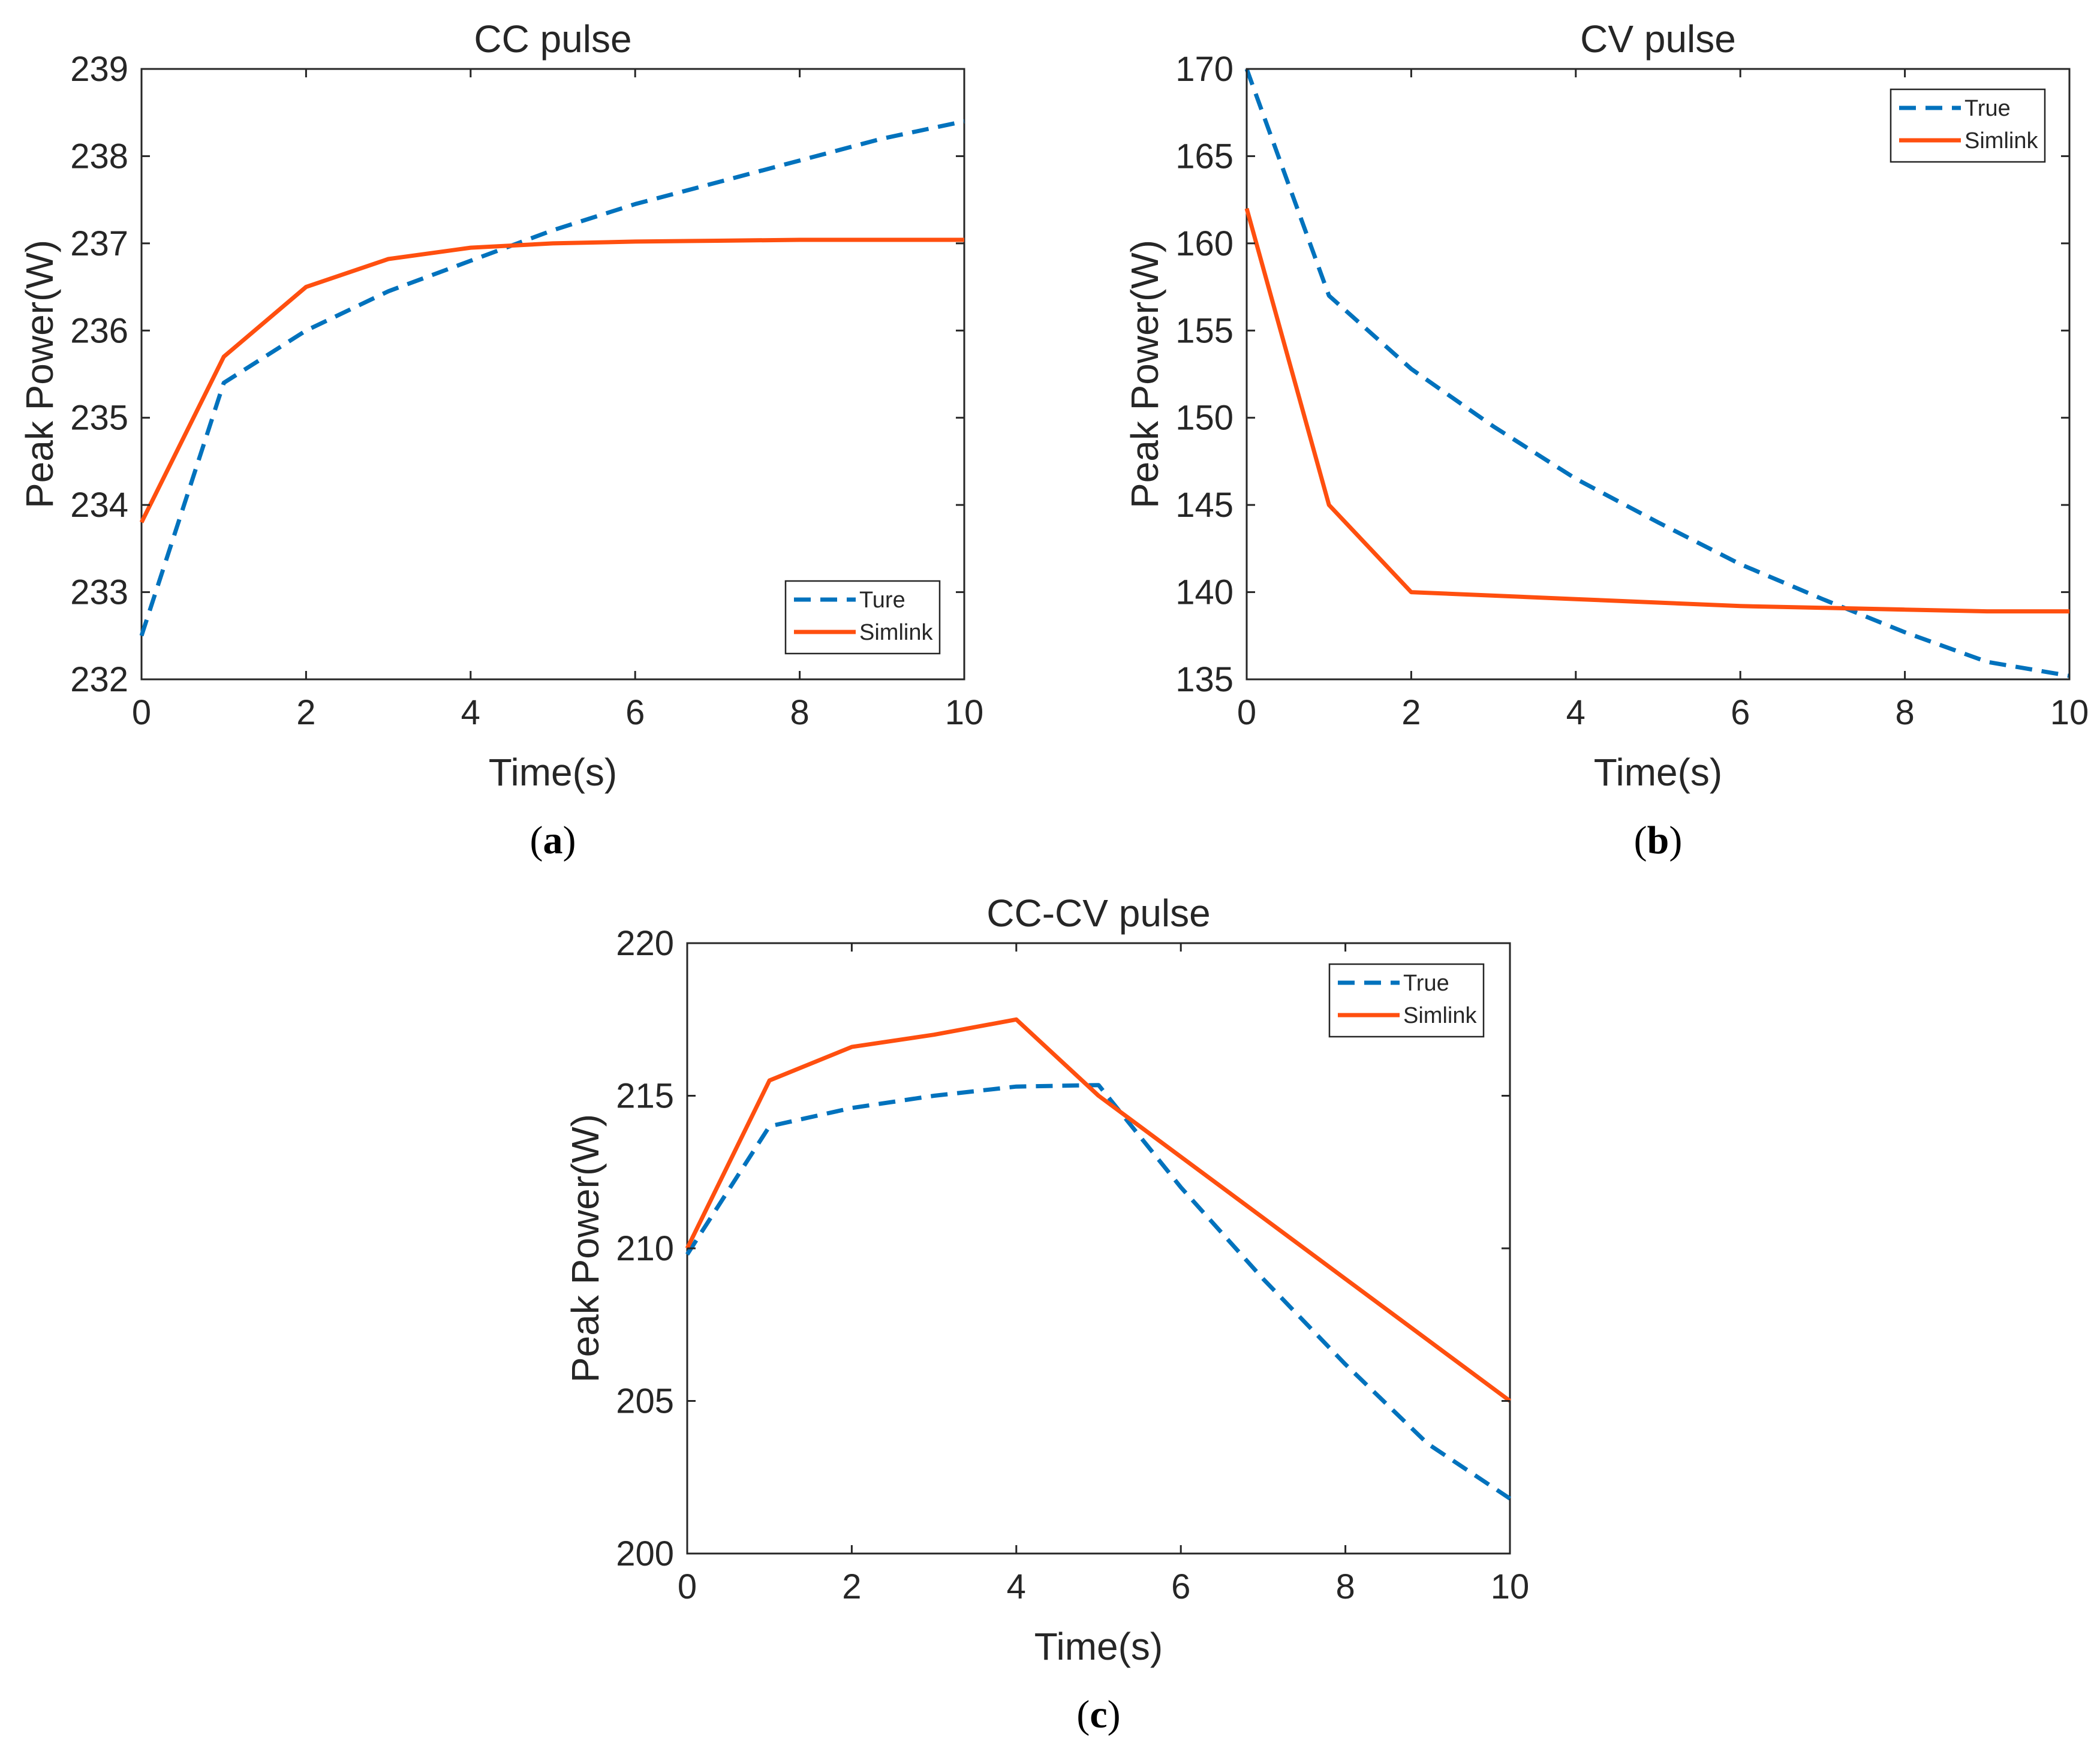 This screenshot has width=2100, height=1749. I want to click on panel-caption: (b), so click(1658, 840).